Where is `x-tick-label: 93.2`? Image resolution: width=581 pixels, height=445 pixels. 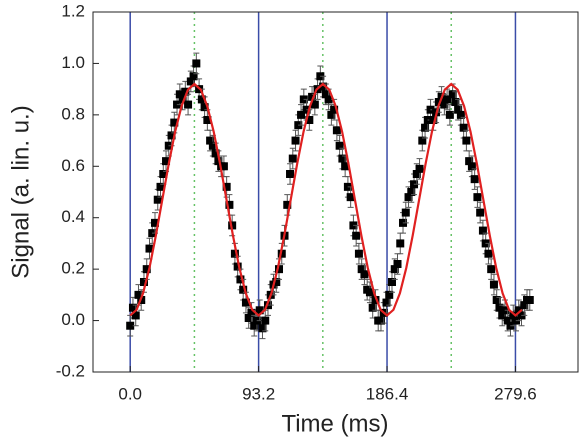 x-tick-label: 93.2 is located at coordinates (258, 393).